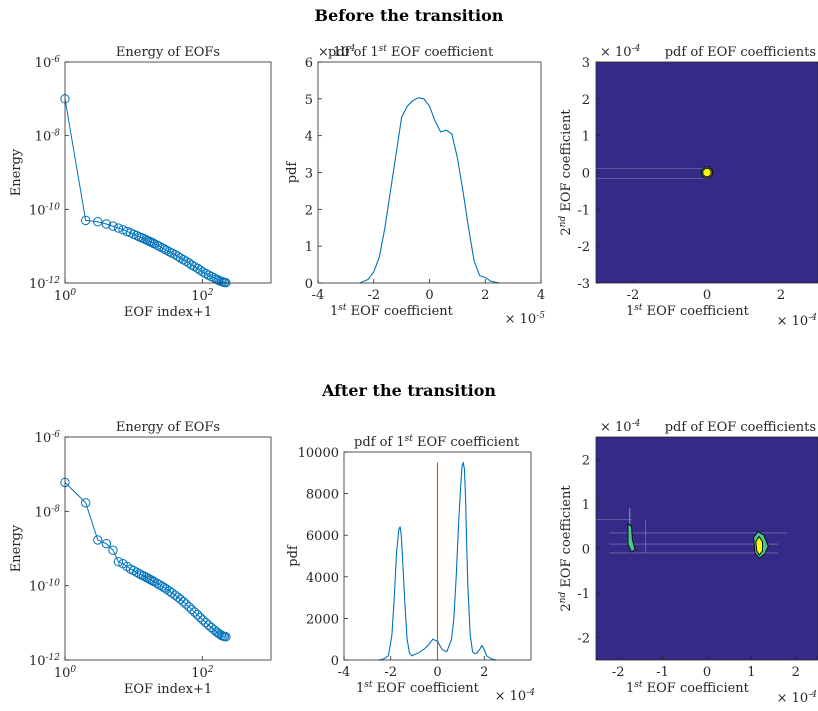 This screenshot has width=818, height=711. What do you see at coordinates (322, 495) in the screenshot?
I see `after-pdf-chart-ytick-label: 8000` at bounding box center [322, 495].